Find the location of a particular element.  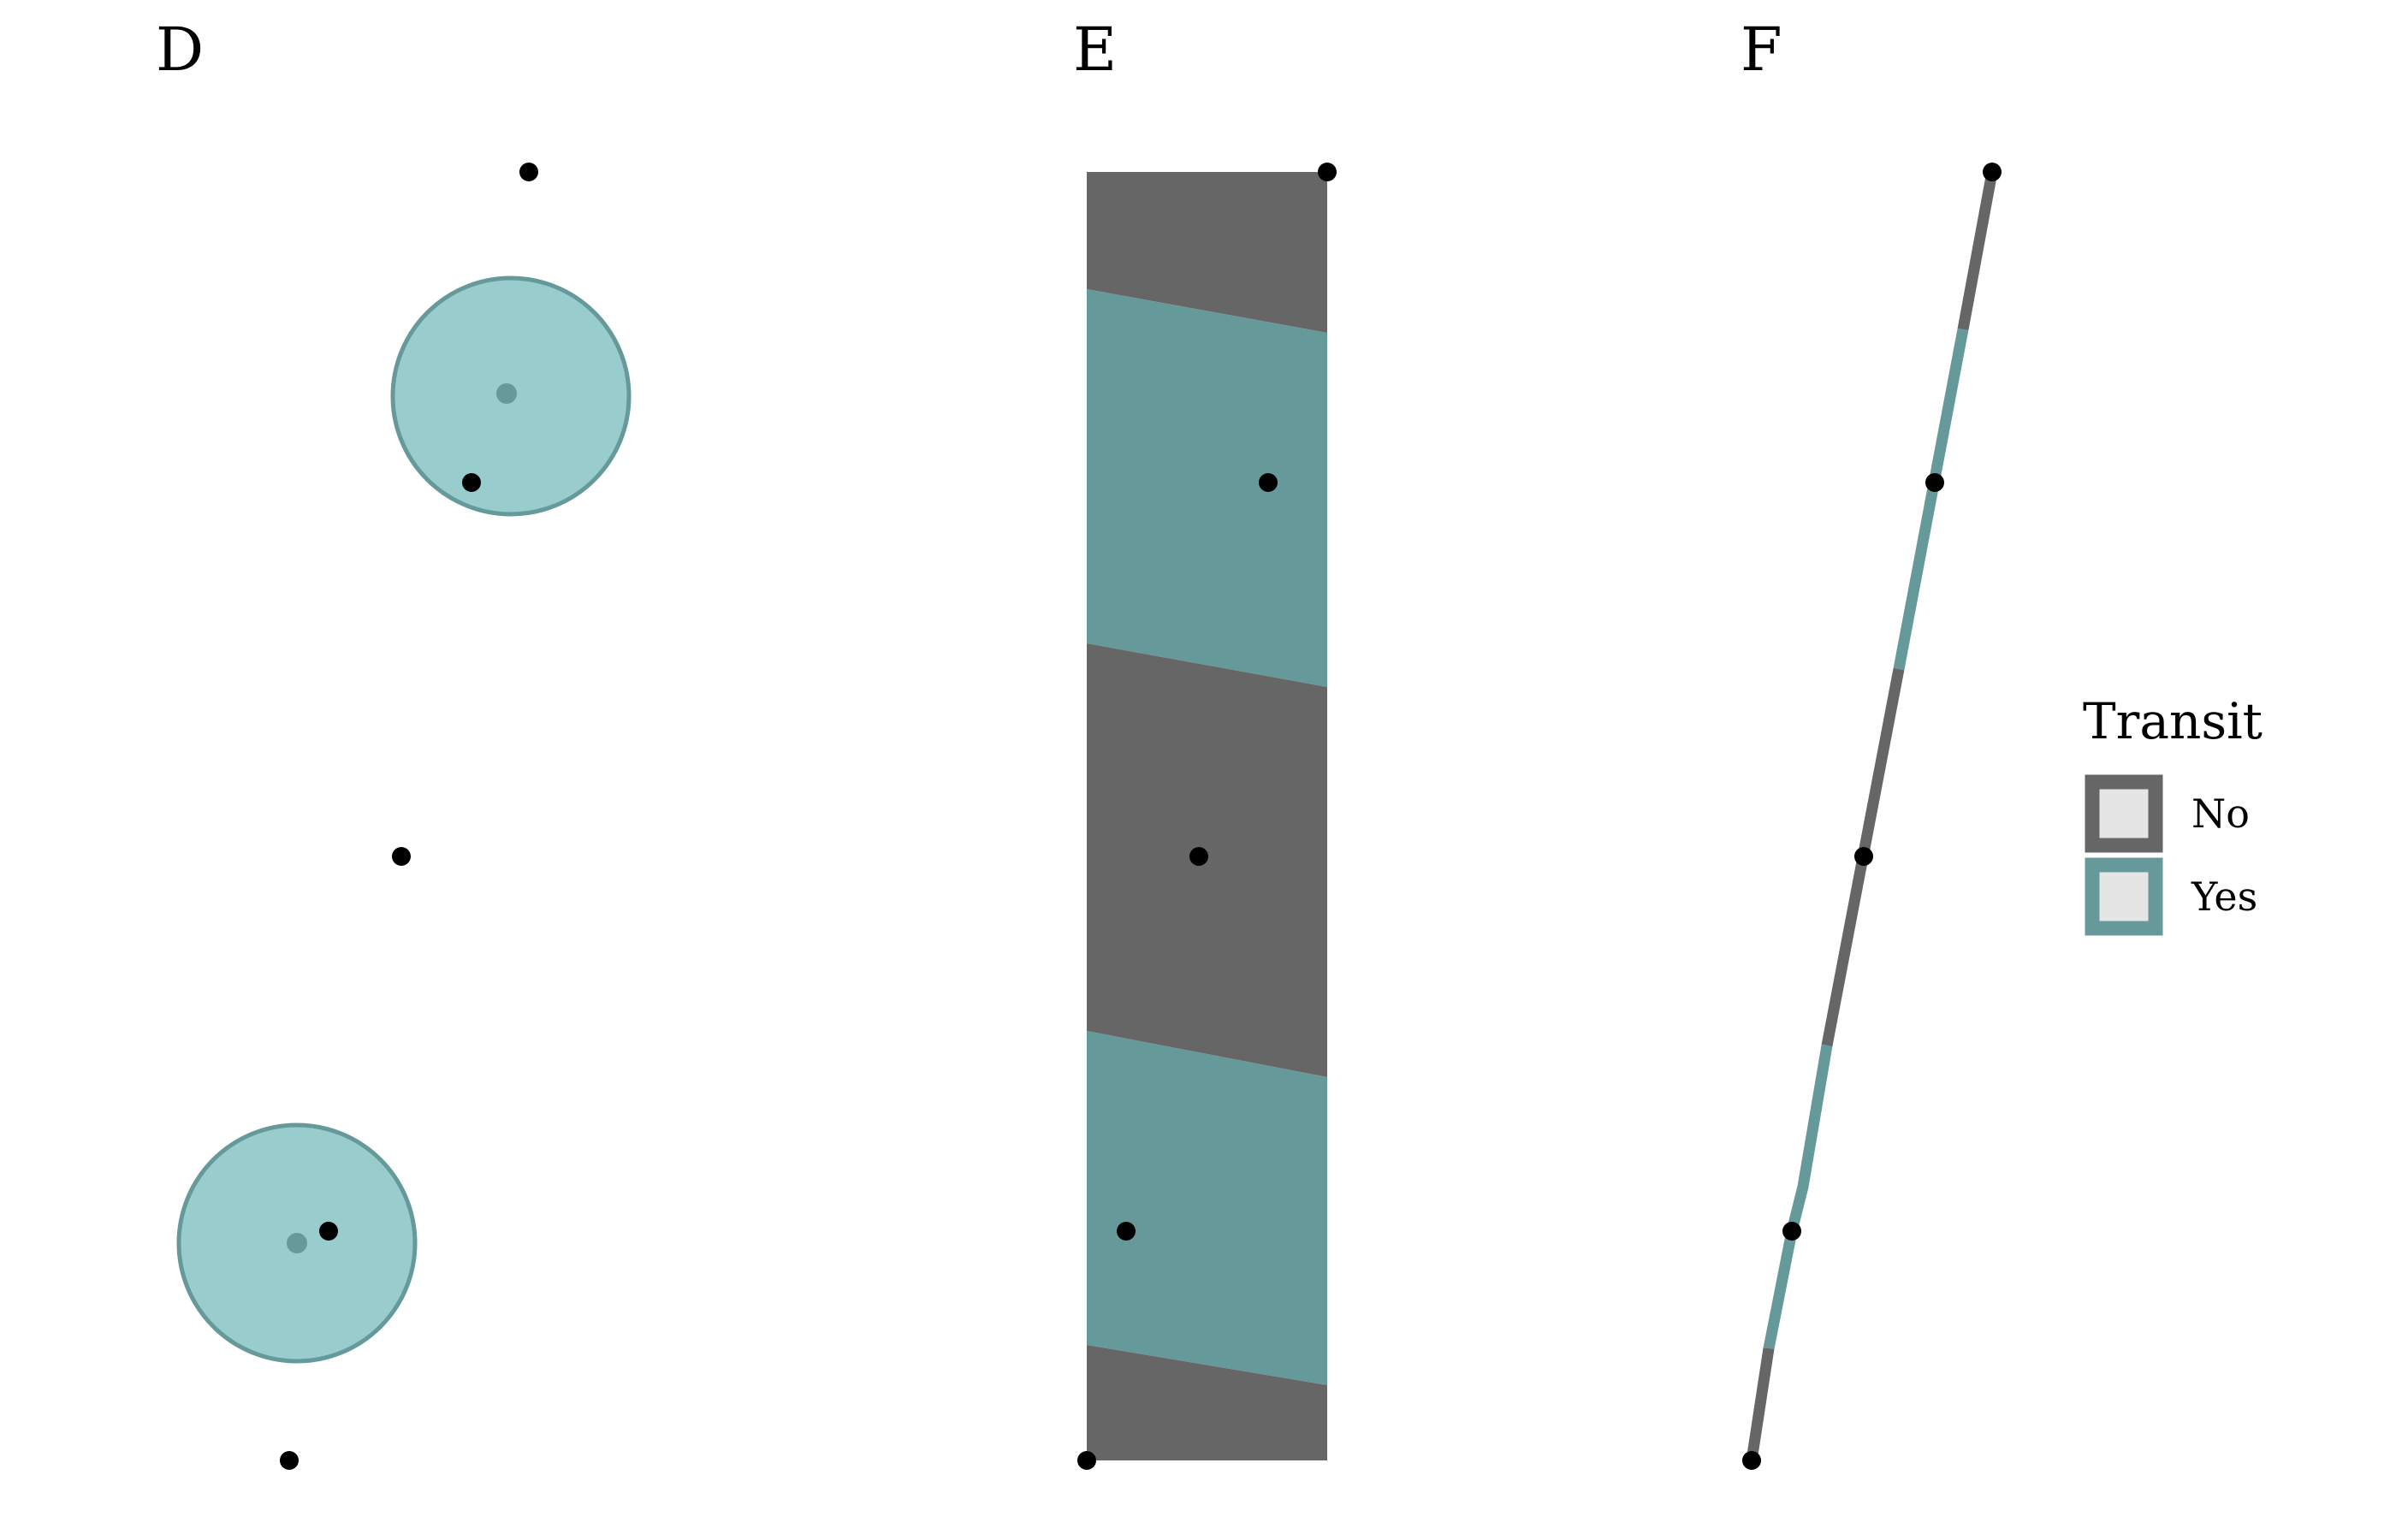

panel-f: F is located at coordinates (1871, 742).